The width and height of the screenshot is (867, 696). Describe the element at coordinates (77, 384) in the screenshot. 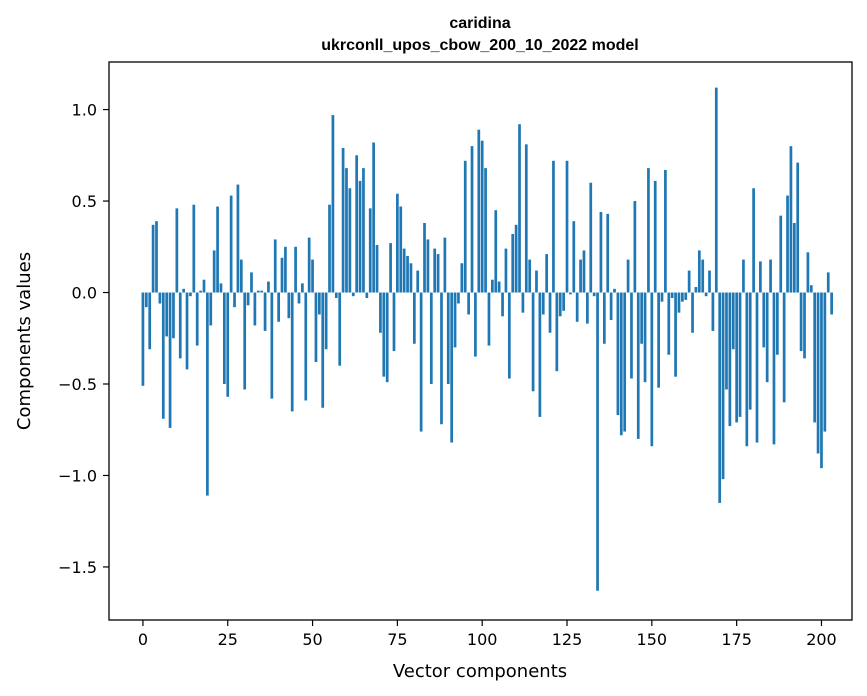

I see `y-tick-label: −0.5` at that location.